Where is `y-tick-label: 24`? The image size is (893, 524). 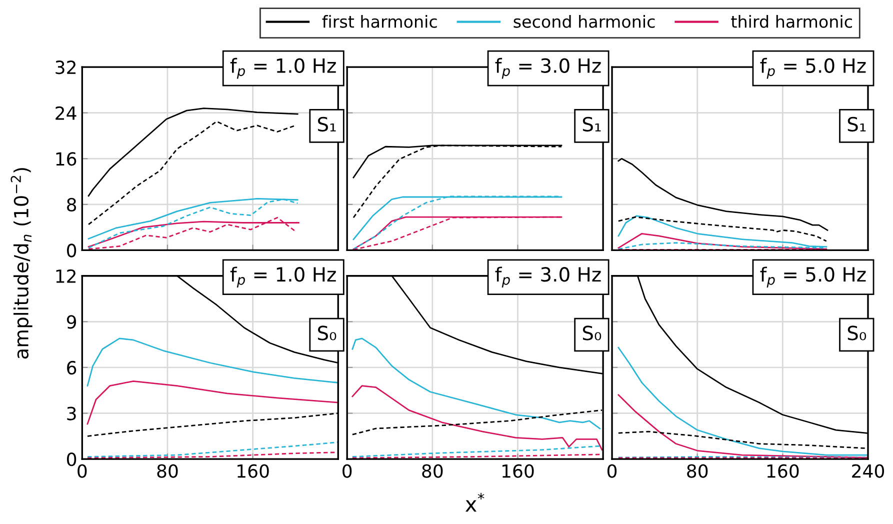 y-tick-label: 24 is located at coordinates (66, 113).